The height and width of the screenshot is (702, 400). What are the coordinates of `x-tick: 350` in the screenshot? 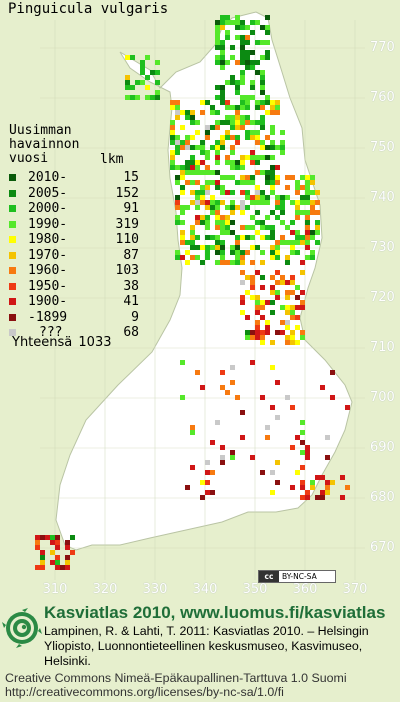 It's located at (255, 589).